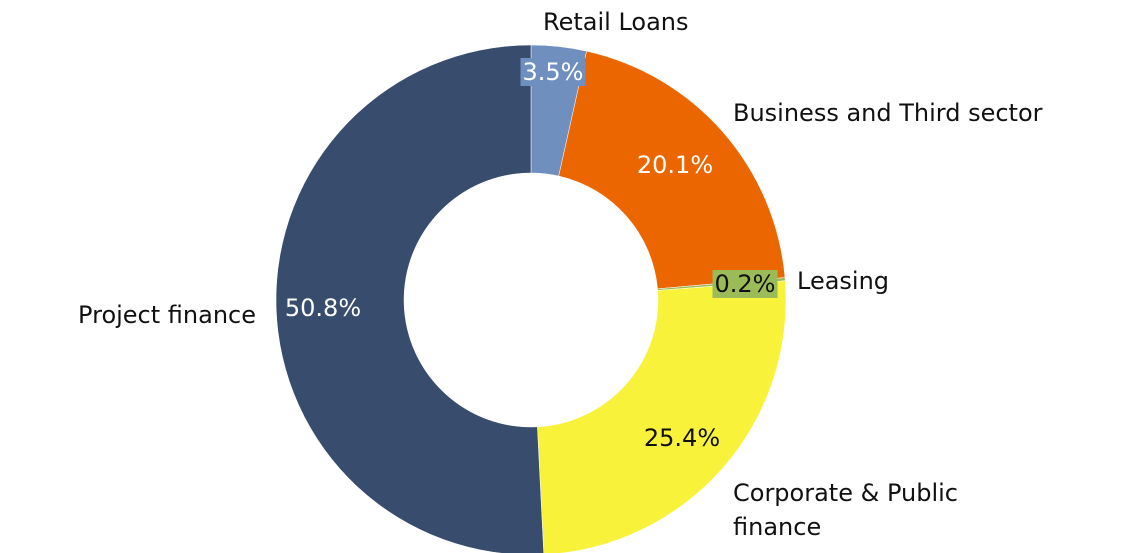 The height and width of the screenshot is (553, 1124). What do you see at coordinates (616, 22) in the screenshot?
I see `category-label: Retail Loans` at bounding box center [616, 22].